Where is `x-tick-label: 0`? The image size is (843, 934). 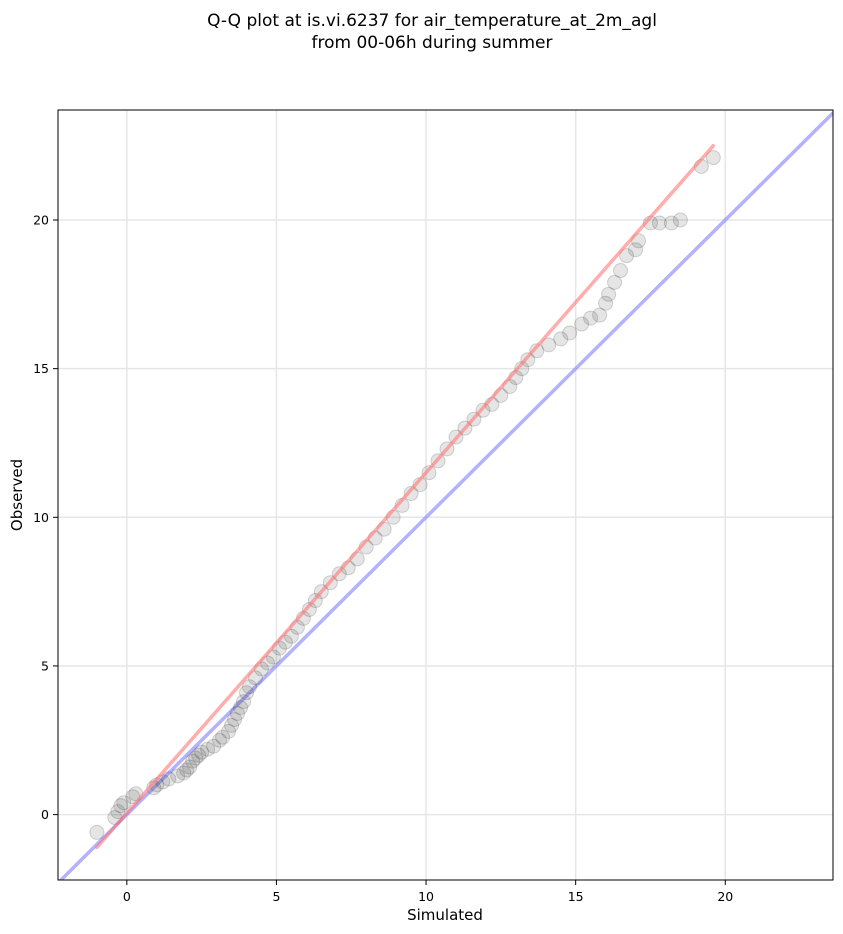
x-tick-label: 0 is located at coordinates (127, 896).